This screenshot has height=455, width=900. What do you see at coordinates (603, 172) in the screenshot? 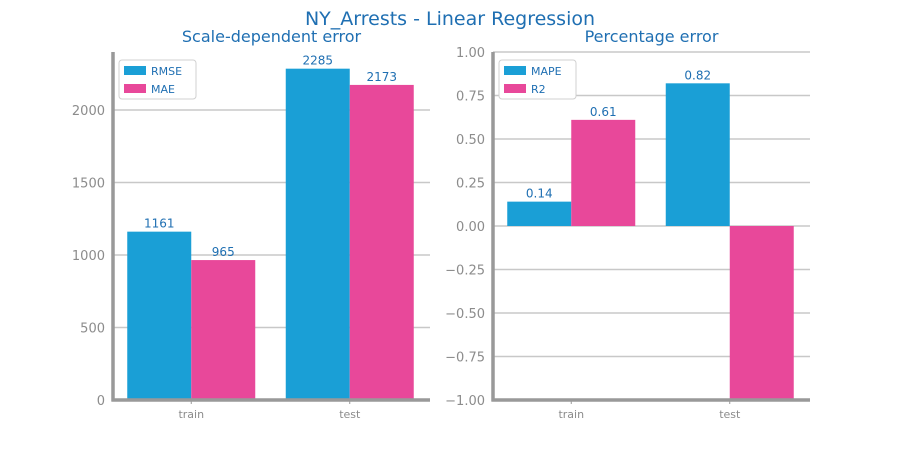
I see `bar-r2-train` at bounding box center [603, 172].